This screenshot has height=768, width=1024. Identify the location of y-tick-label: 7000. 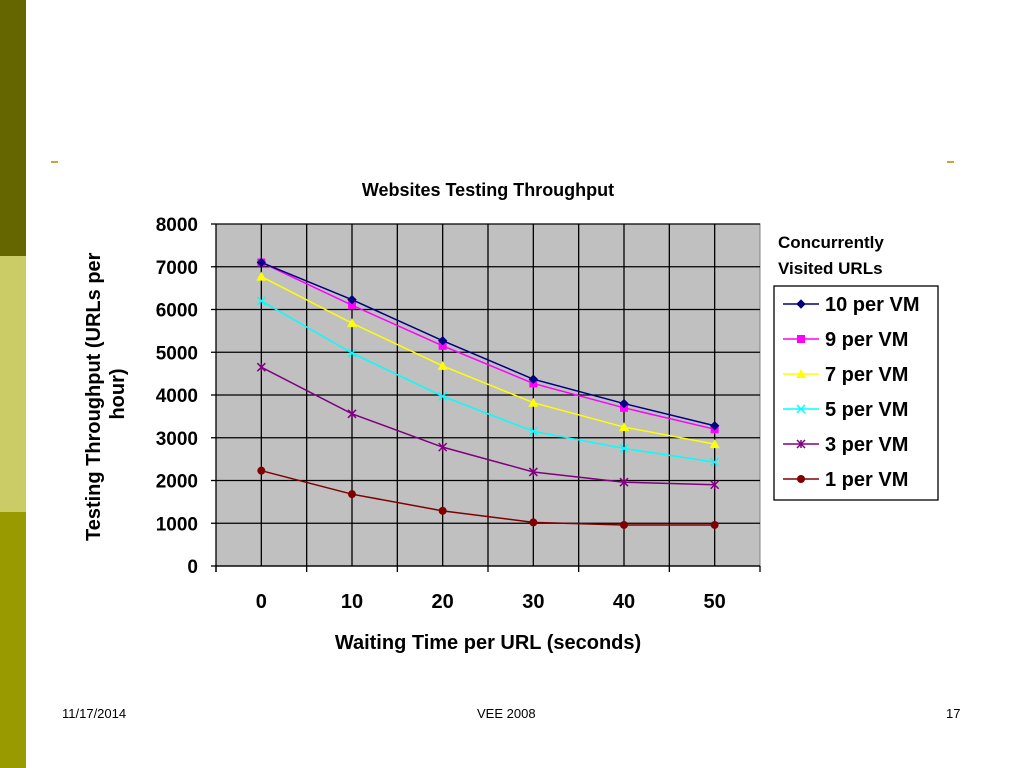
(177, 268).